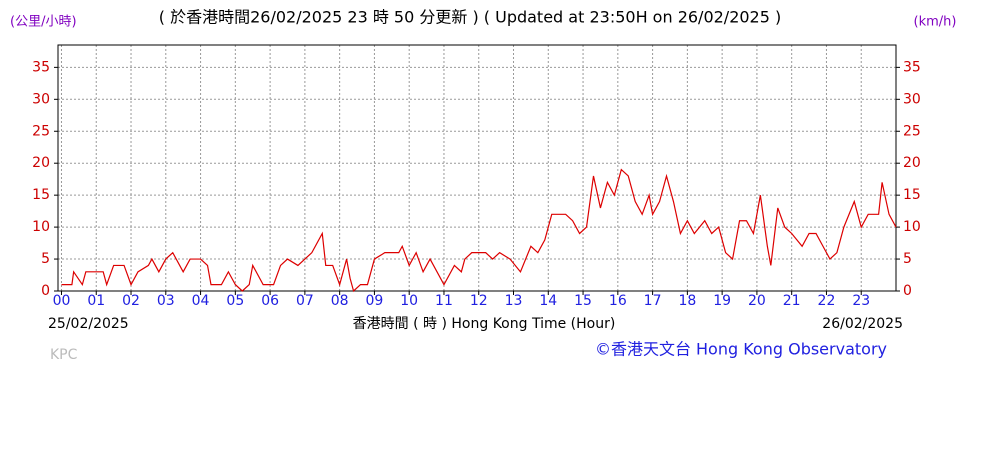  What do you see at coordinates (907, 291) in the screenshot?
I see `y2-tick-label: 0` at bounding box center [907, 291].